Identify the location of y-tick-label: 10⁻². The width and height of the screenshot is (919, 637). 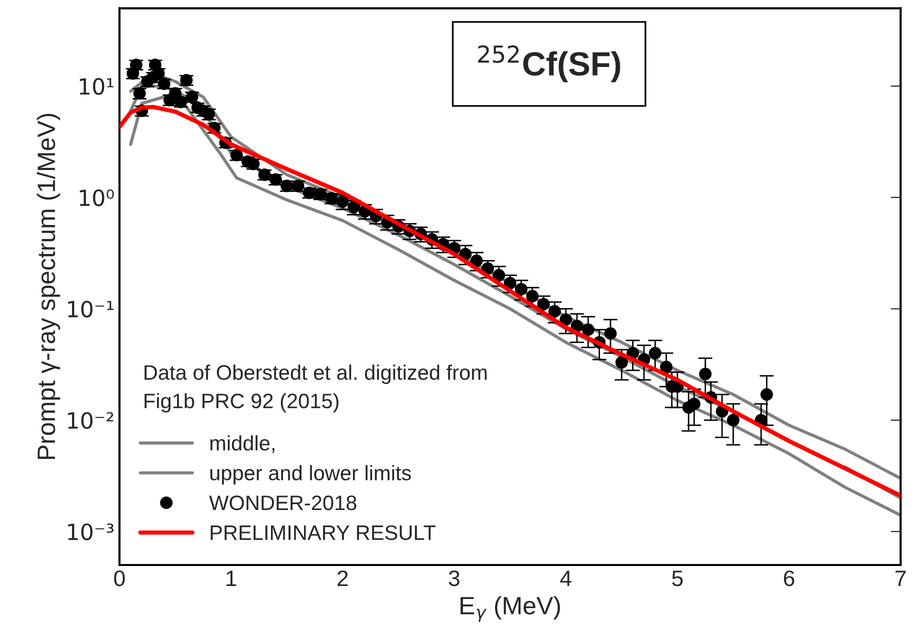
(91, 420).